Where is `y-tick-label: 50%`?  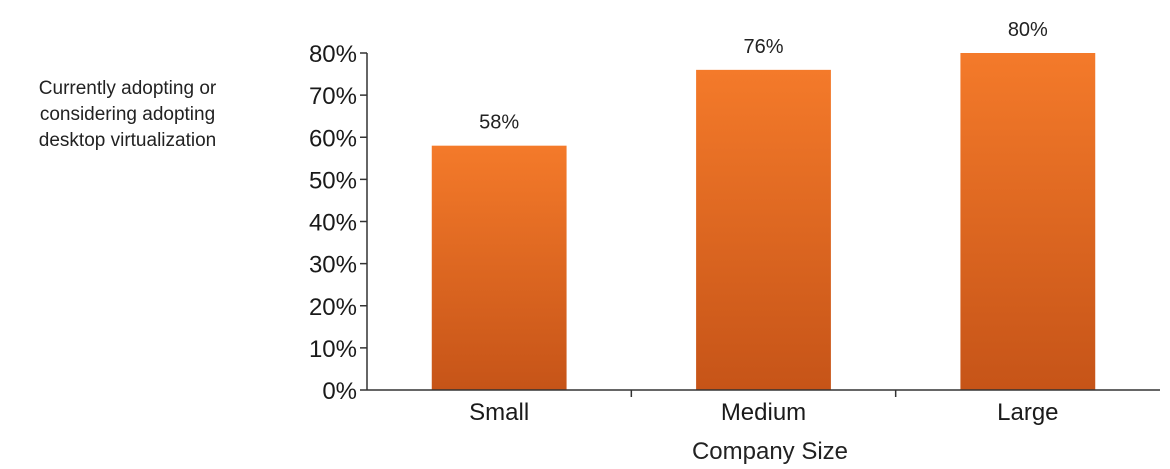
y-tick-label: 50% is located at coordinates (333, 180).